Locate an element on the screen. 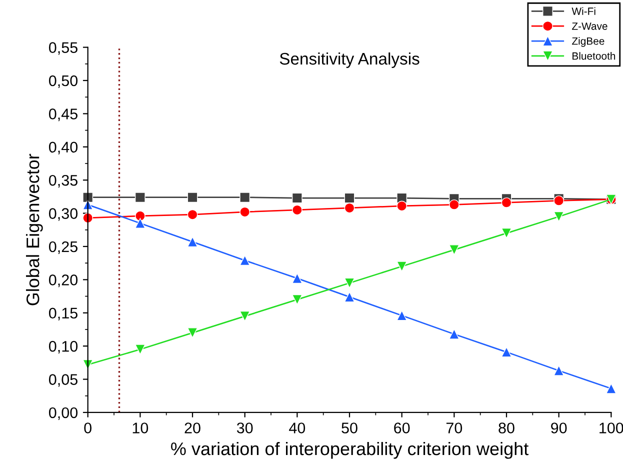 The width and height of the screenshot is (623, 473). x-tick-label: 50 is located at coordinates (350, 428).